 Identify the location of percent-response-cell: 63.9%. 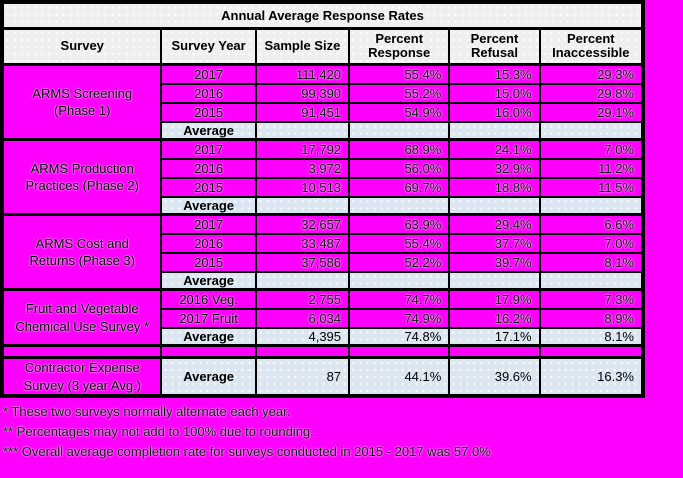
(399, 224).